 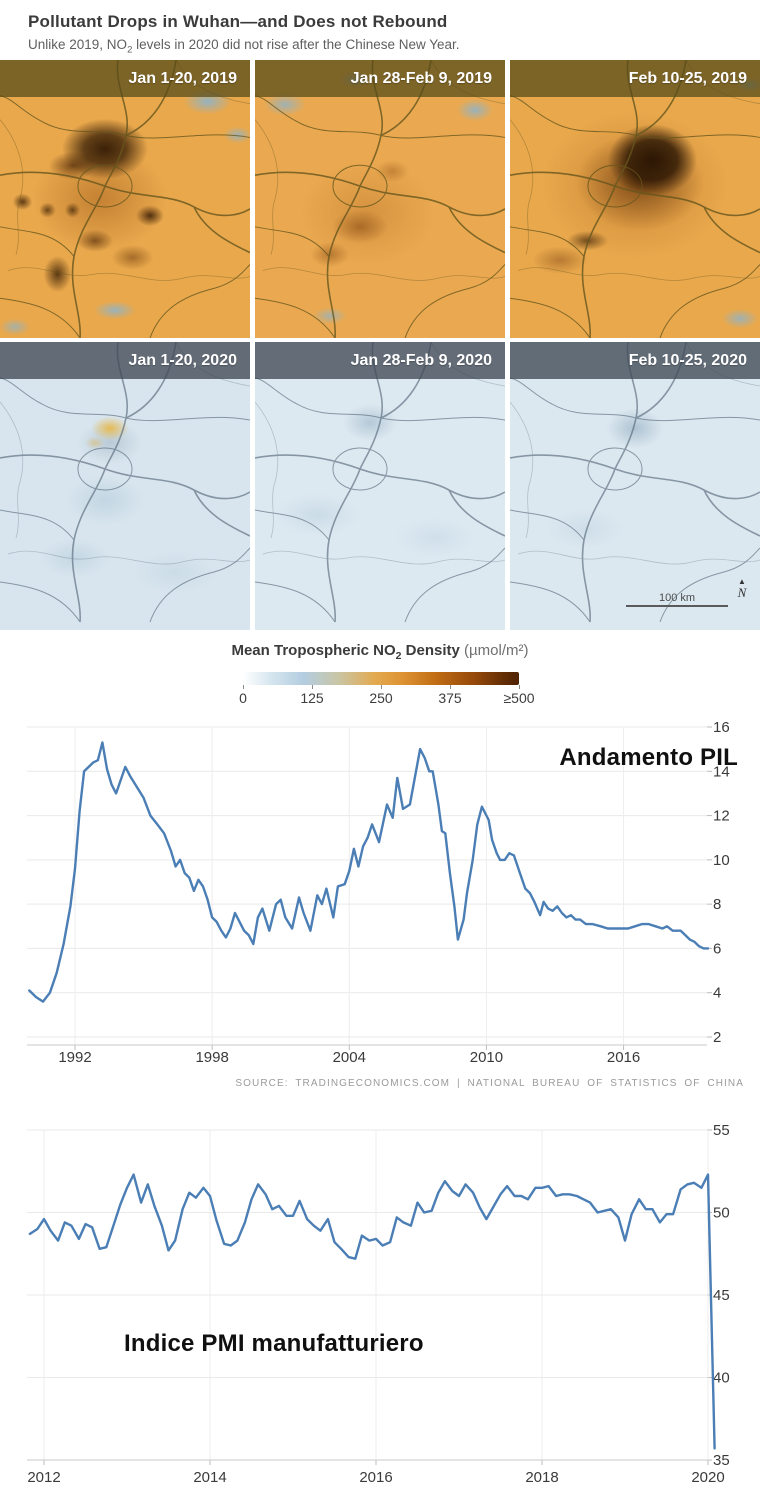 What do you see at coordinates (687, 78) in the screenshot?
I see `map-panel-label: Feb 10-25, 2019` at bounding box center [687, 78].